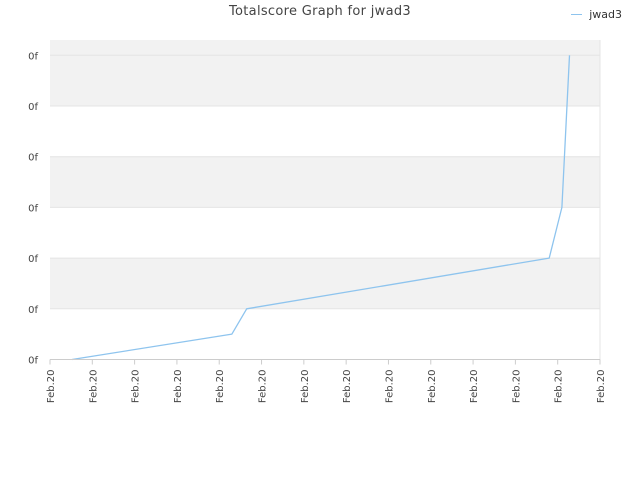 This screenshot has height=480, width=640. I want to click on chart-title: Totalscore Graph for jwad3, so click(320, 11).